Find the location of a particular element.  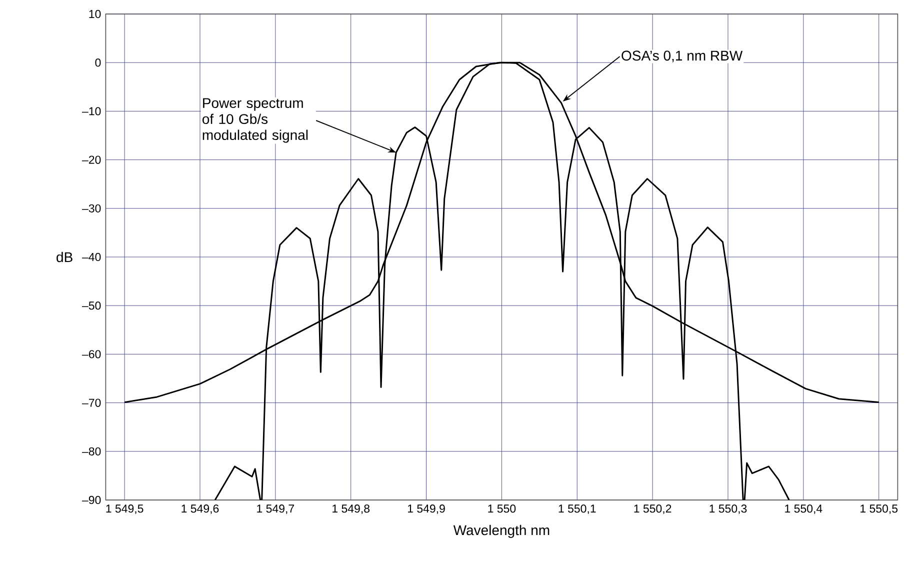

y-tick-label: –40 is located at coordinates (91, 257).